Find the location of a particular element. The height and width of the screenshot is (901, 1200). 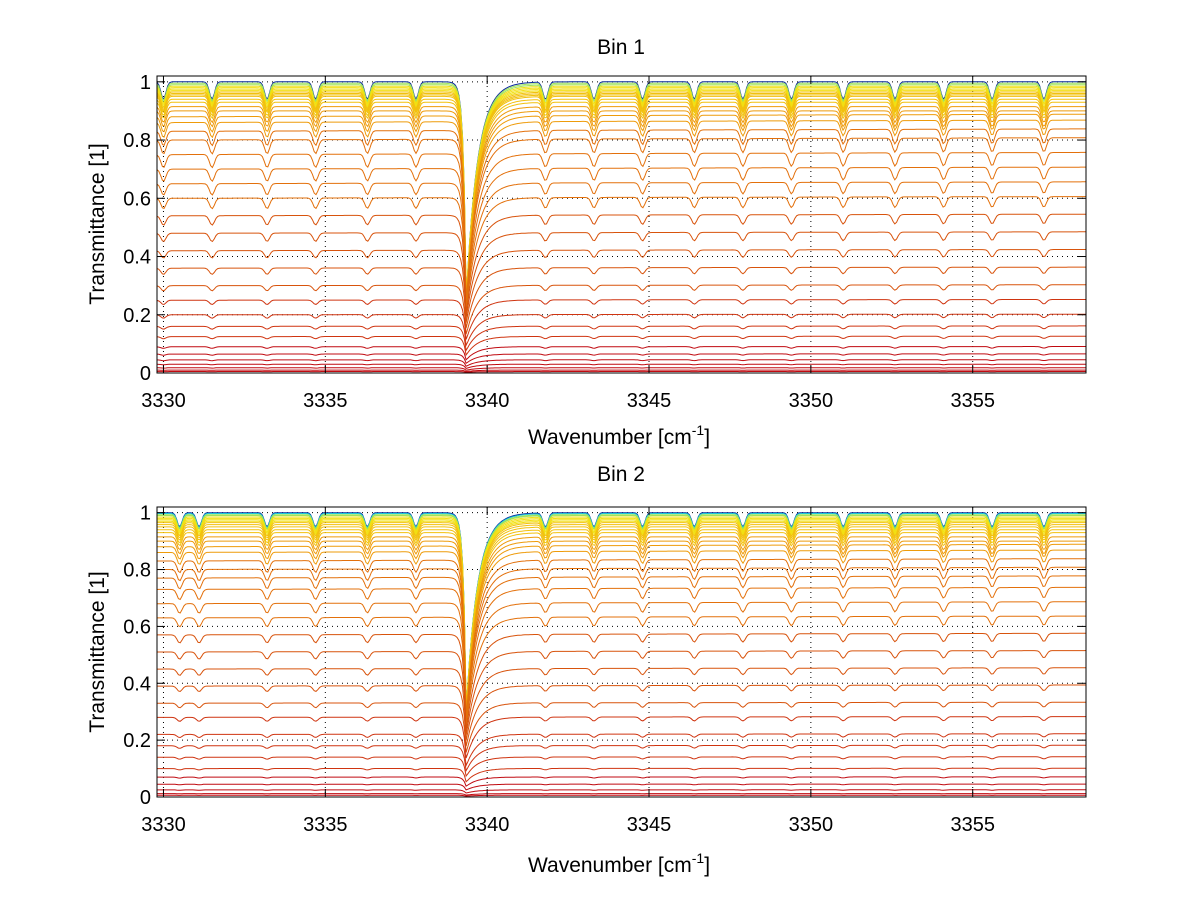

chart-title: Bin 2 is located at coordinates (621, 474).